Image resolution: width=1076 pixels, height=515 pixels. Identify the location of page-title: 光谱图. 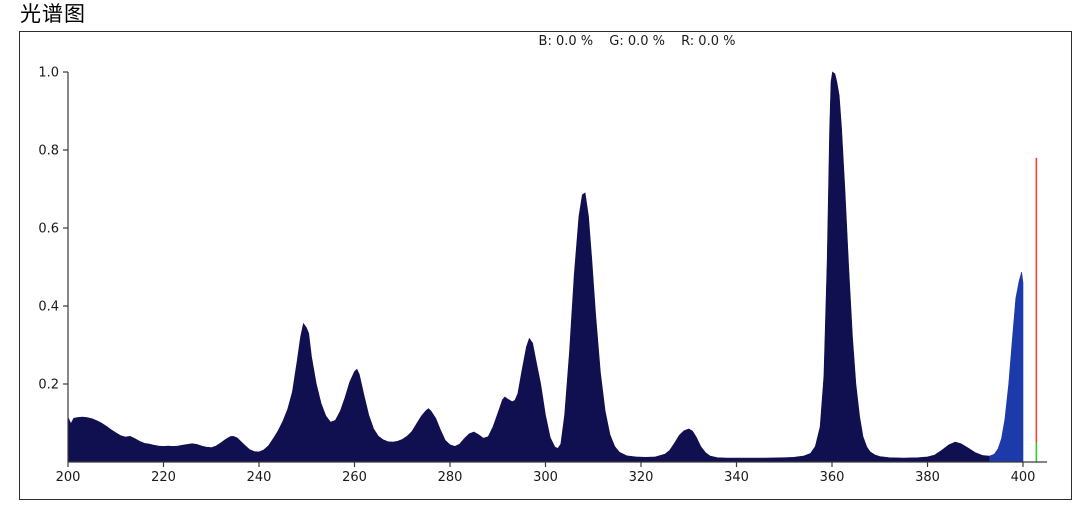
(53, 14).